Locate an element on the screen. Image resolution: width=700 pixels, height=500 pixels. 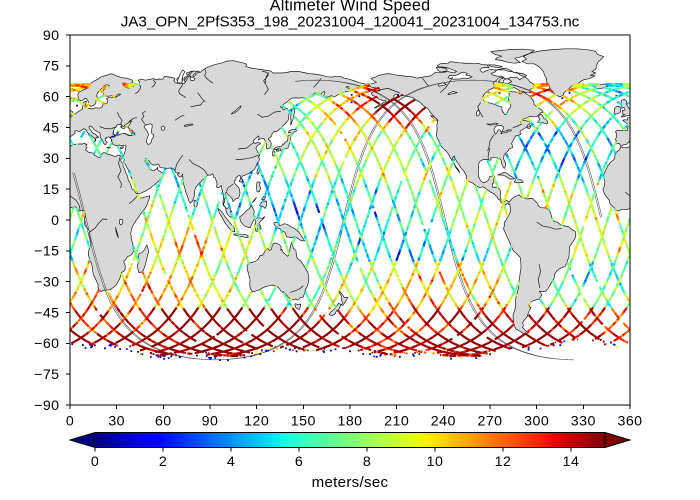
svg-text: 180 is located at coordinates (349, 422).